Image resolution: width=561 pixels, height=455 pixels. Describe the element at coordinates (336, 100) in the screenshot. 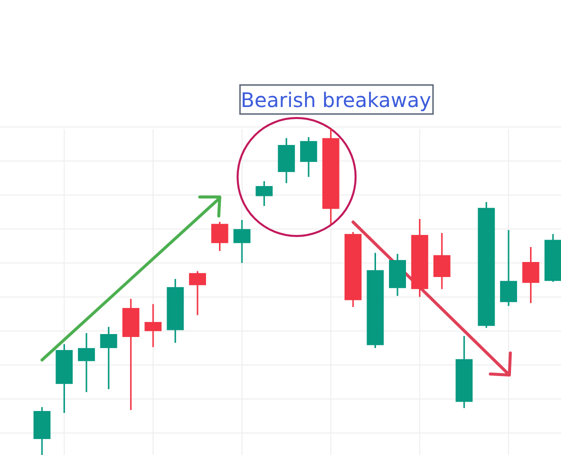

I see `text: Bearish breakaway` at that location.